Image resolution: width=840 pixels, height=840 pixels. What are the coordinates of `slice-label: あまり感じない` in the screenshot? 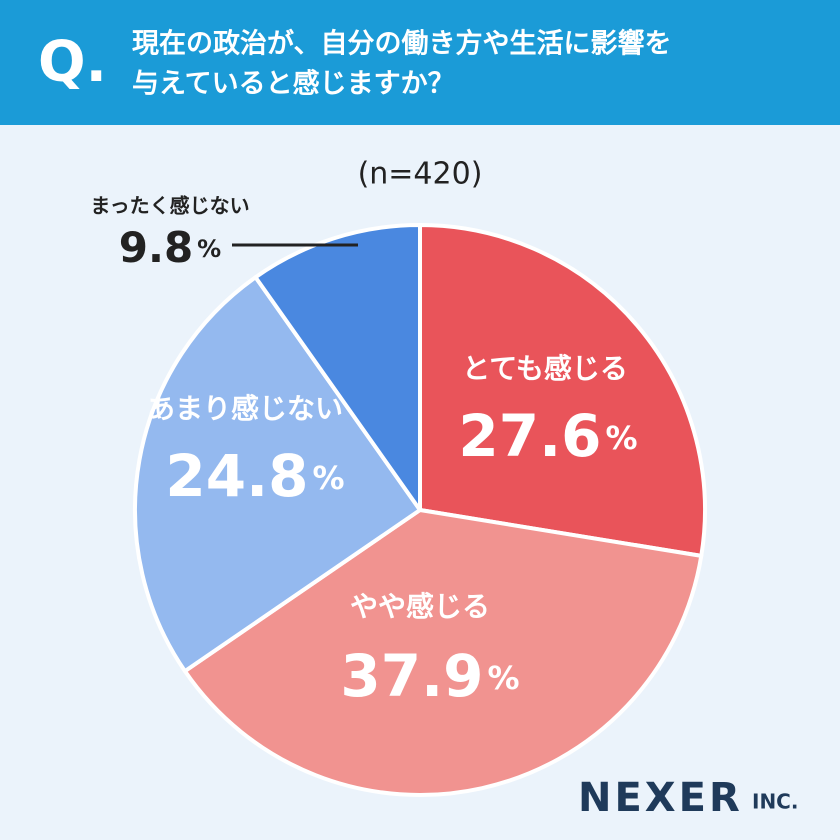 It's located at (245, 408).